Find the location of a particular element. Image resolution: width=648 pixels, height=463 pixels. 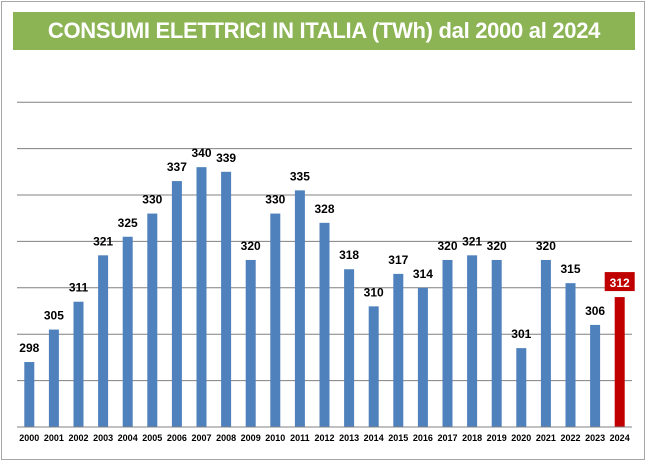

bar-2000 is located at coordinates (29, 394).